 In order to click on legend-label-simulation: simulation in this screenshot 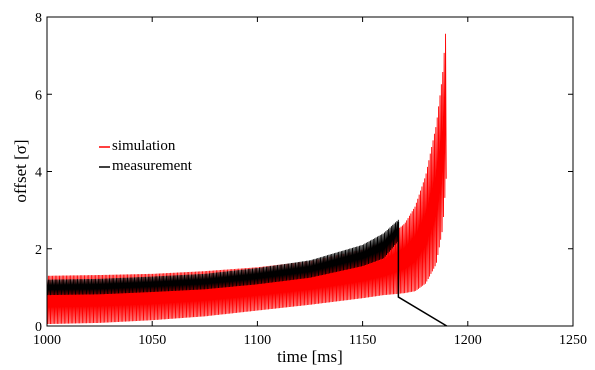, I will do `click(144, 146)`.